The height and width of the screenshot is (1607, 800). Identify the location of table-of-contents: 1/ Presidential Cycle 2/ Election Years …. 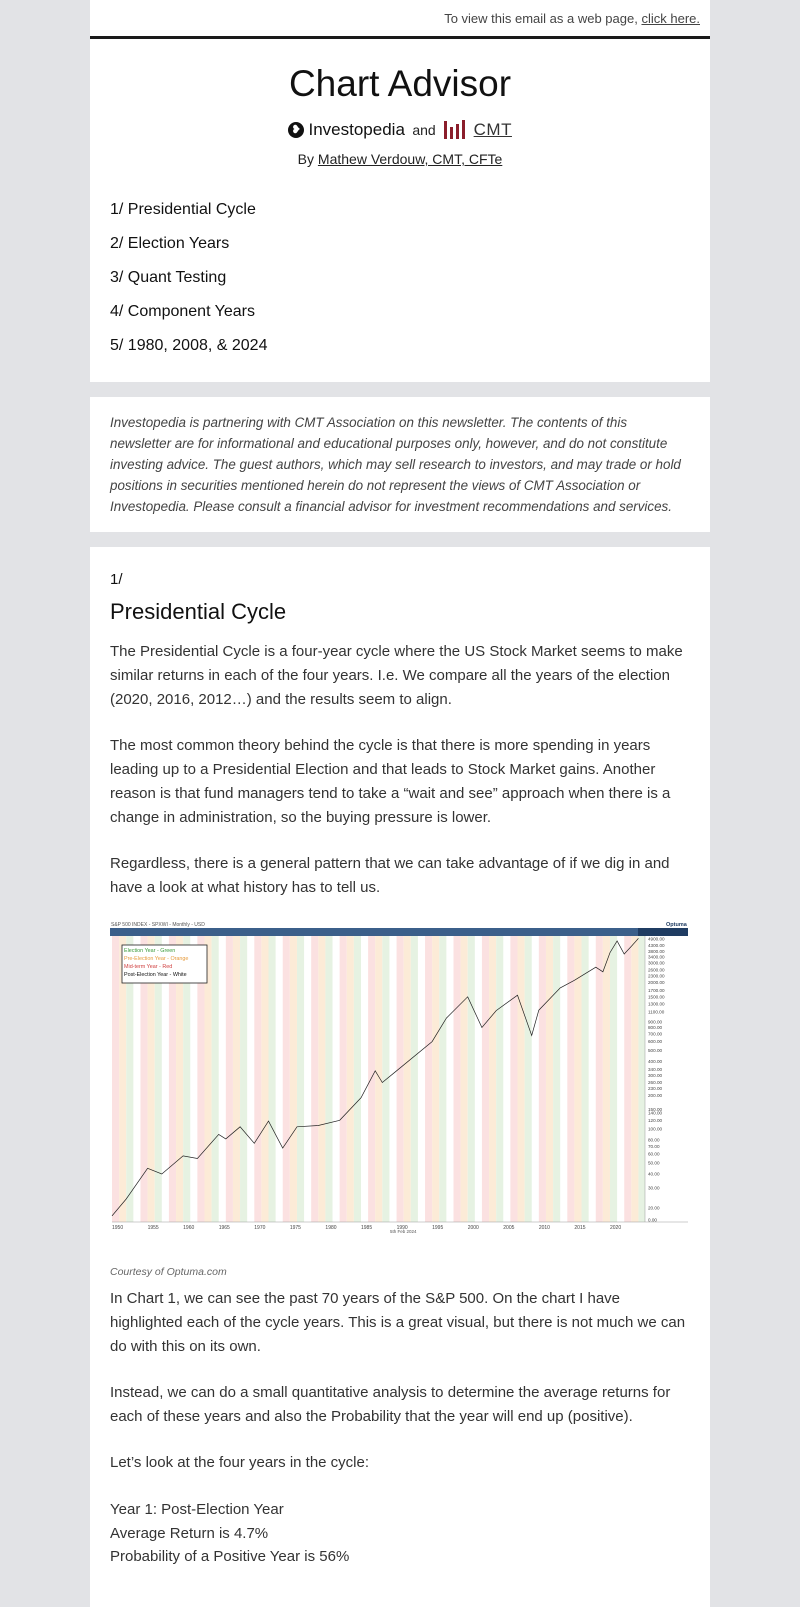
(188, 282).